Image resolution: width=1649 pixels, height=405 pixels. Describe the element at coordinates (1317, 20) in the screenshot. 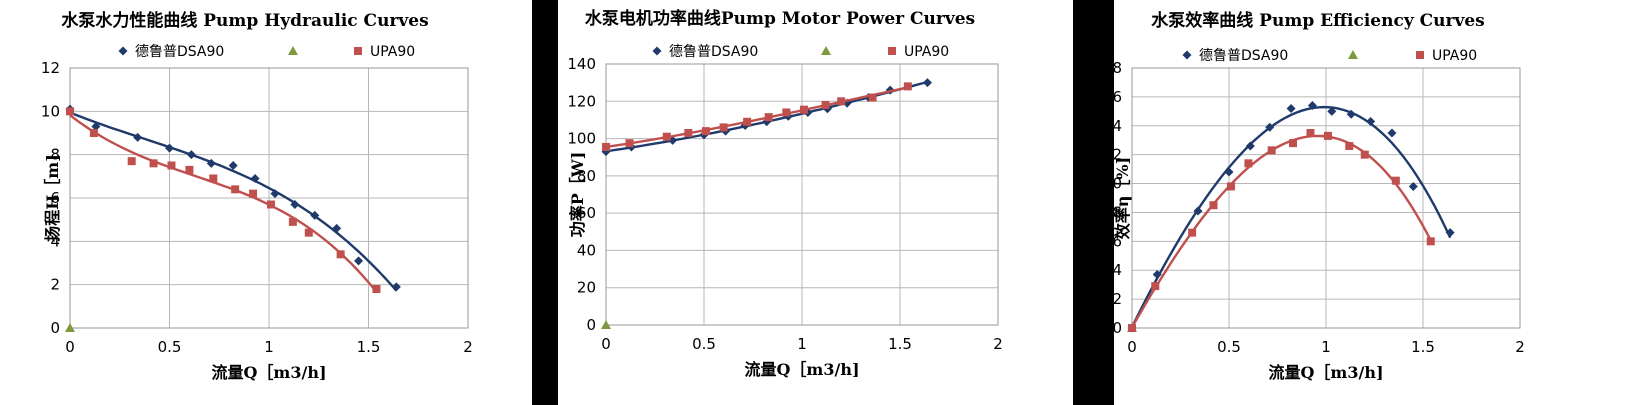

I see `chart-title: 水泵效率曲线 Pump Efficiency Curves` at that location.